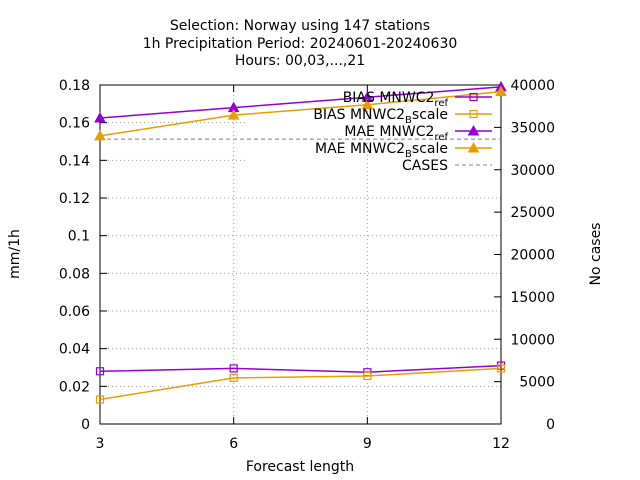  Describe the element at coordinates (233, 444) in the screenshot. I see `x-tick-label: 6` at that location.